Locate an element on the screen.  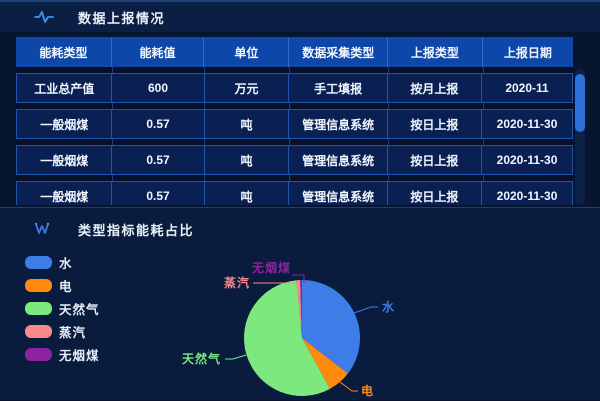
table-header-cell: 上报类型 is located at coordinates (435, 52).